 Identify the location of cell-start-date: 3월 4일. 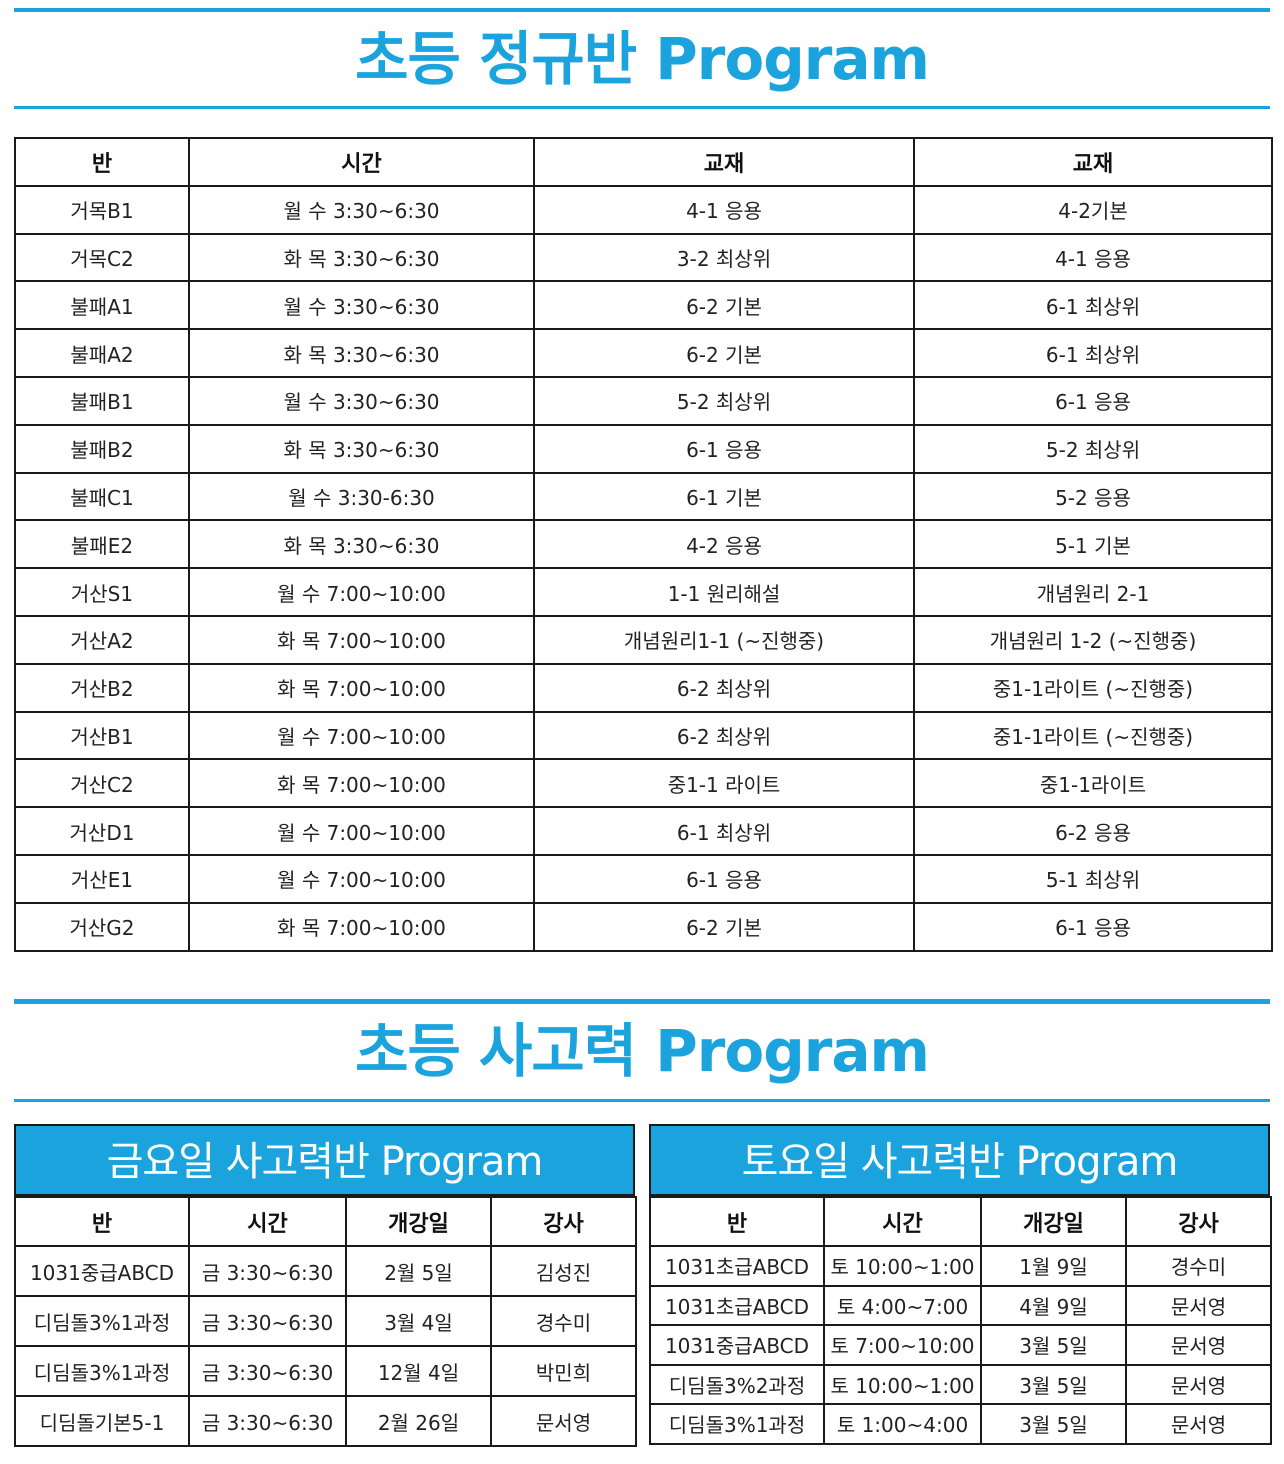
(418, 1321).